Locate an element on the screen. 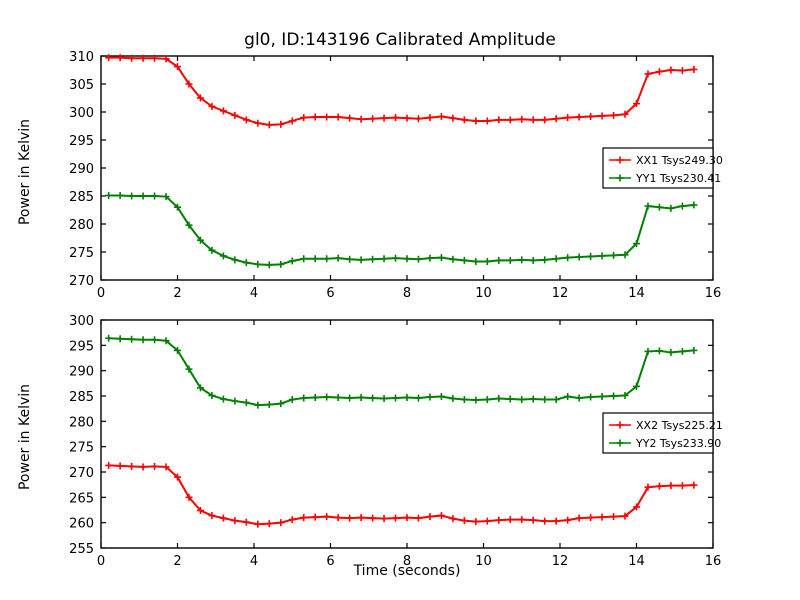  legend-item-YY1: YY1 Tsys230.41 is located at coordinates (665, 178).